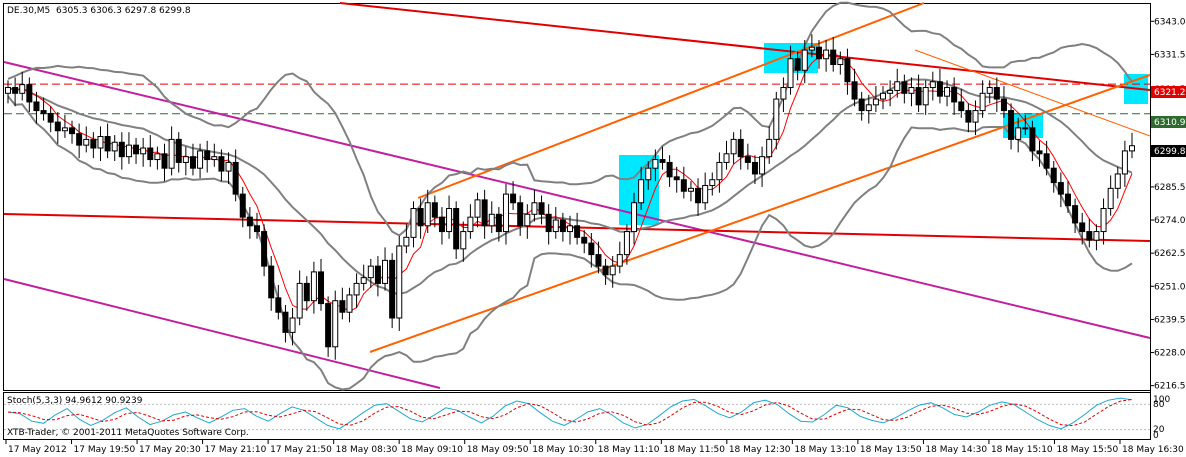  What do you see at coordinates (1170, 152) in the screenshot?
I see `svg-text: 6299.8` at bounding box center [1170, 152].